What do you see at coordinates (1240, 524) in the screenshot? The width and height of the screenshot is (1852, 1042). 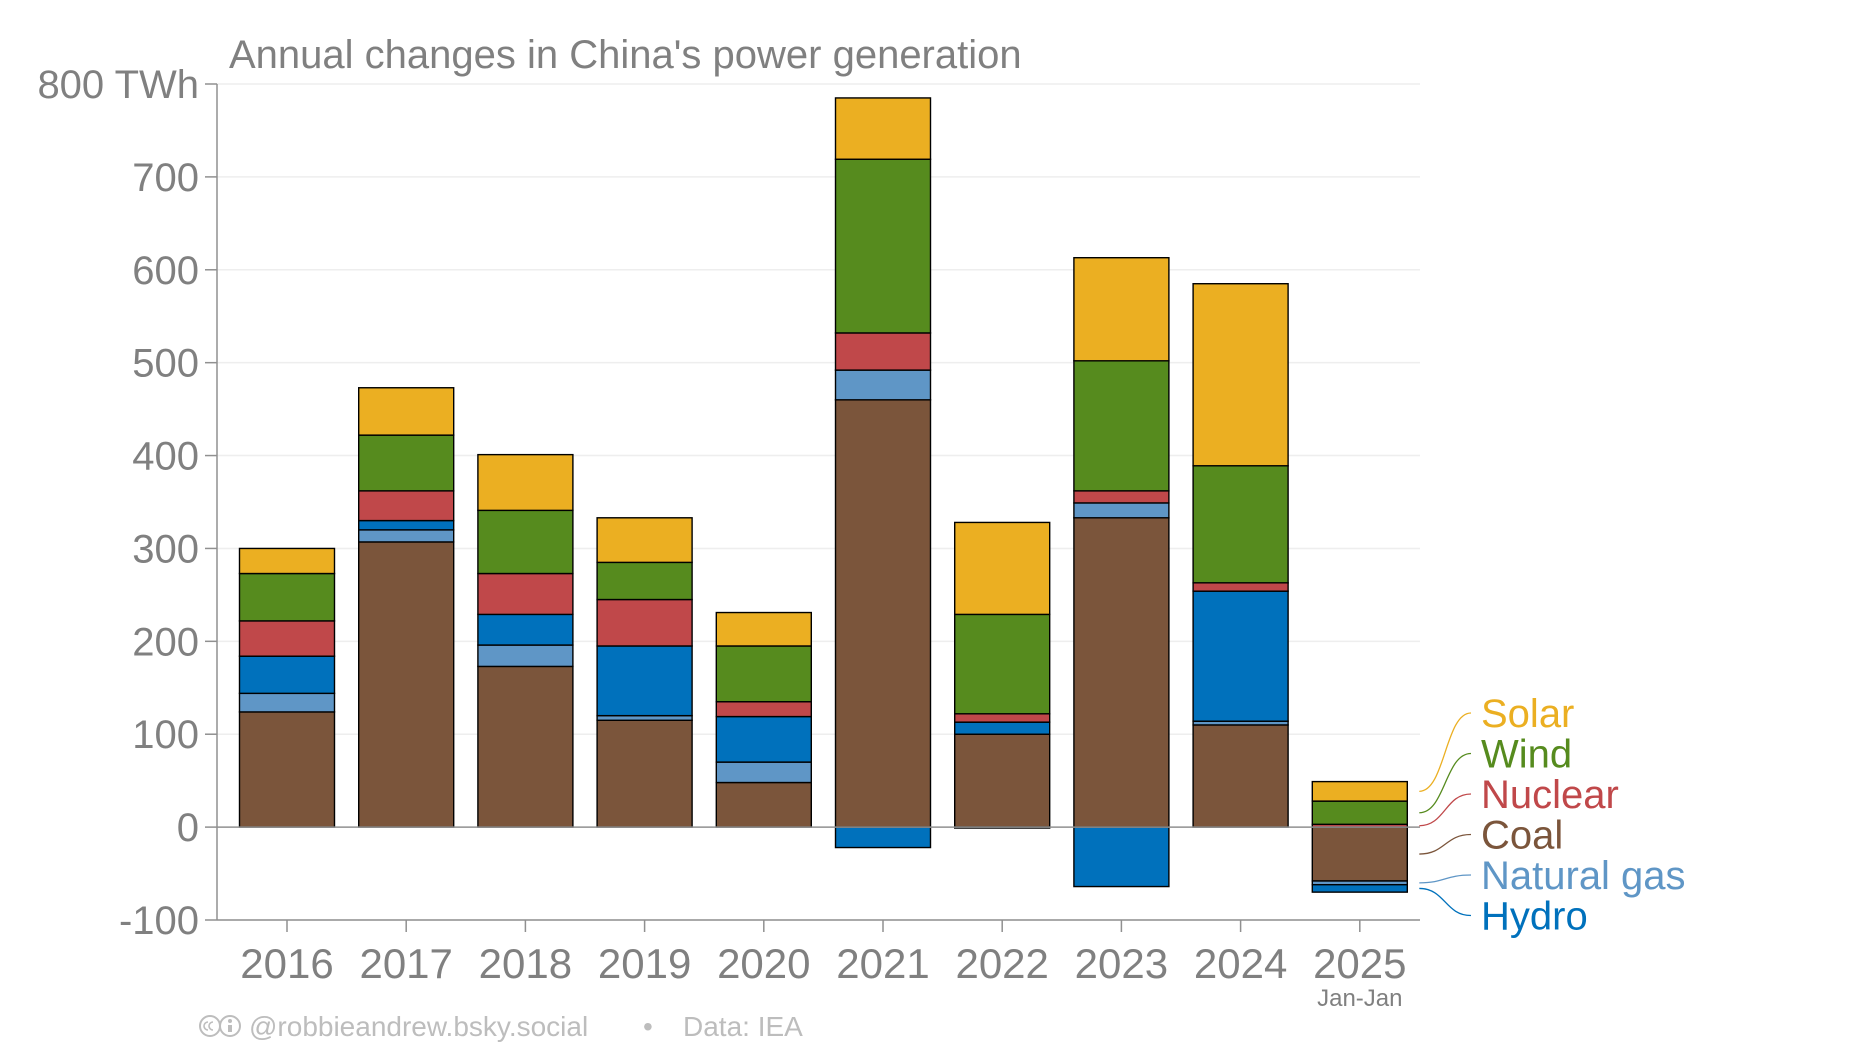 I see `bar-wind-2024` at bounding box center [1240, 524].